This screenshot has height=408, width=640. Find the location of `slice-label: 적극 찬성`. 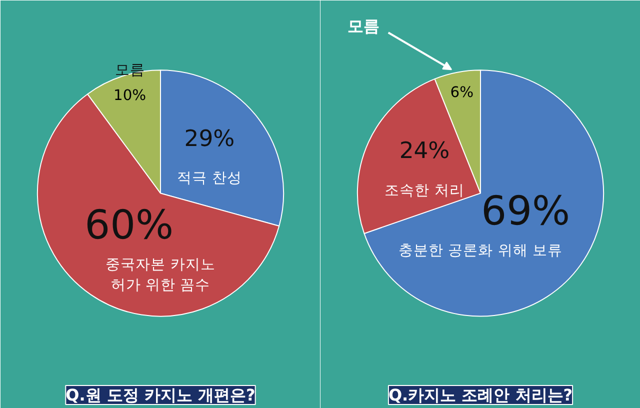

slice-label: 적극 찬성 is located at coordinates (209, 178).